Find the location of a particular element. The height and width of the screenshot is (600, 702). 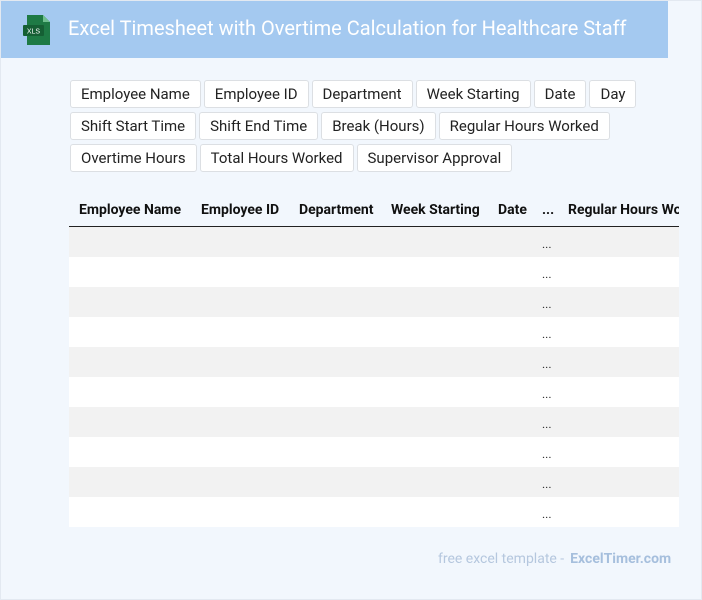

field-tag: Day is located at coordinates (613, 94).